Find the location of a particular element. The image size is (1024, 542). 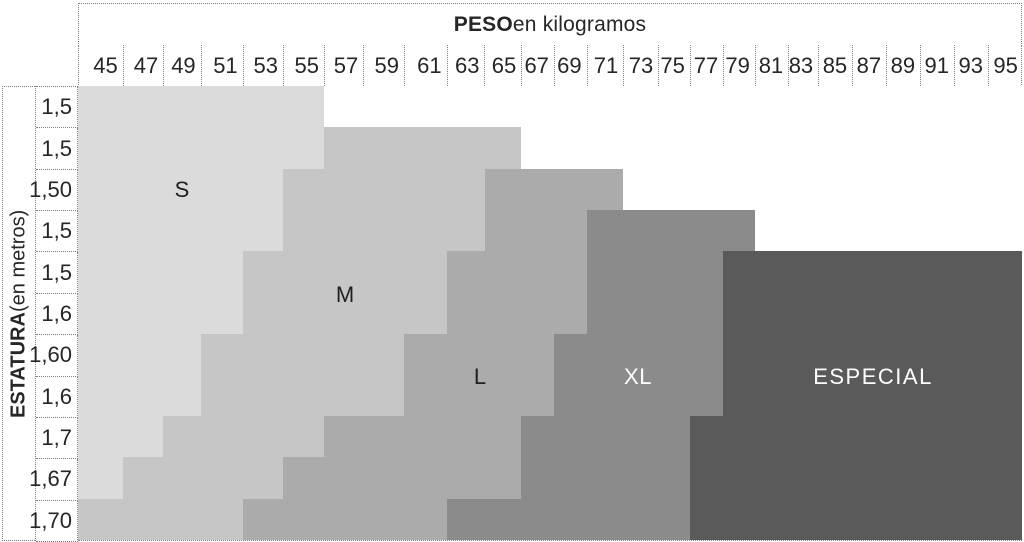

weight-tick-67: 67 is located at coordinates (538, 65).